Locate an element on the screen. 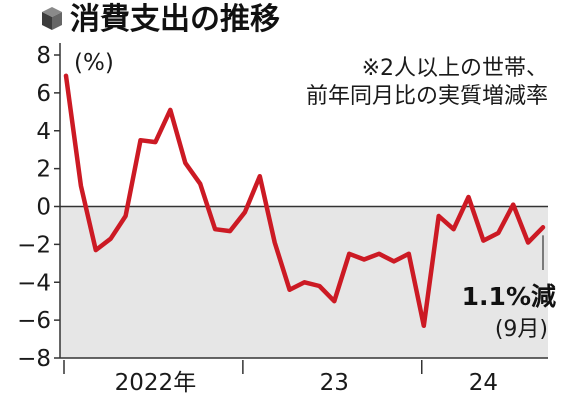 The height and width of the screenshot is (400, 563). y-unit-label: (%) is located at coordinates (94, 63).